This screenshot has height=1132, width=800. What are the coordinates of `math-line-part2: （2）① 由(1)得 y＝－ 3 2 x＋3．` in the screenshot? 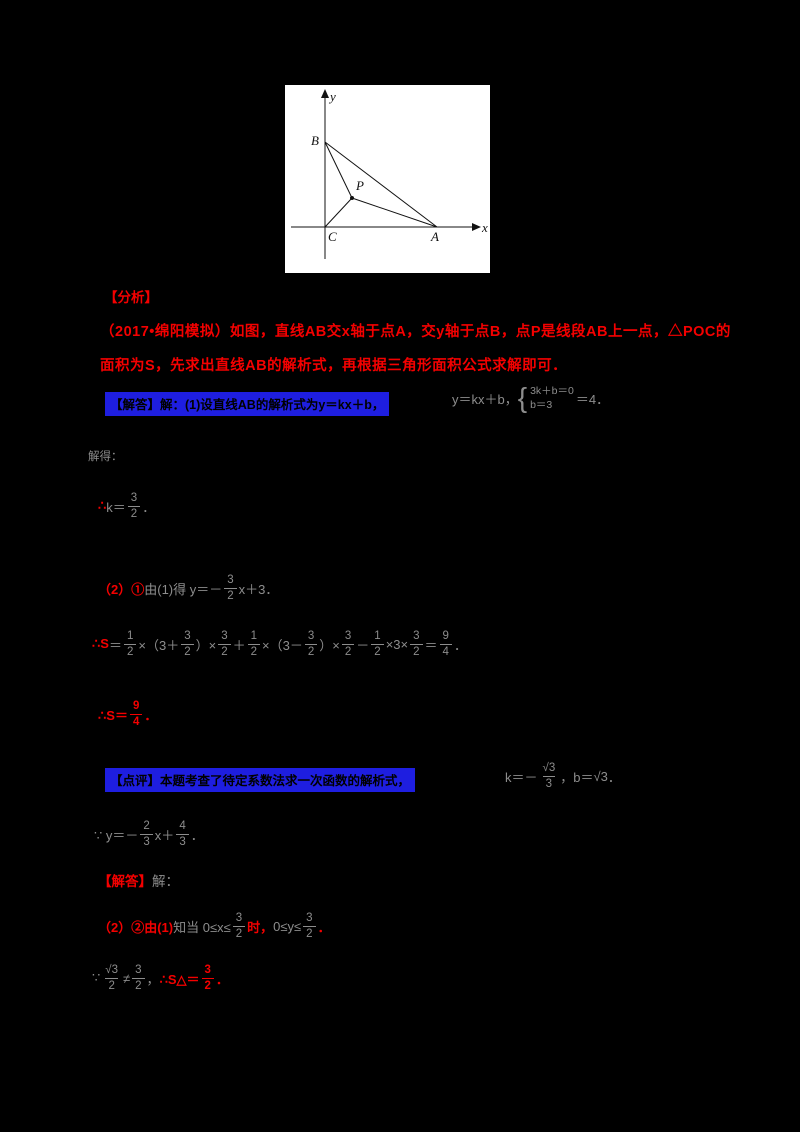 It's located at (188, 588).